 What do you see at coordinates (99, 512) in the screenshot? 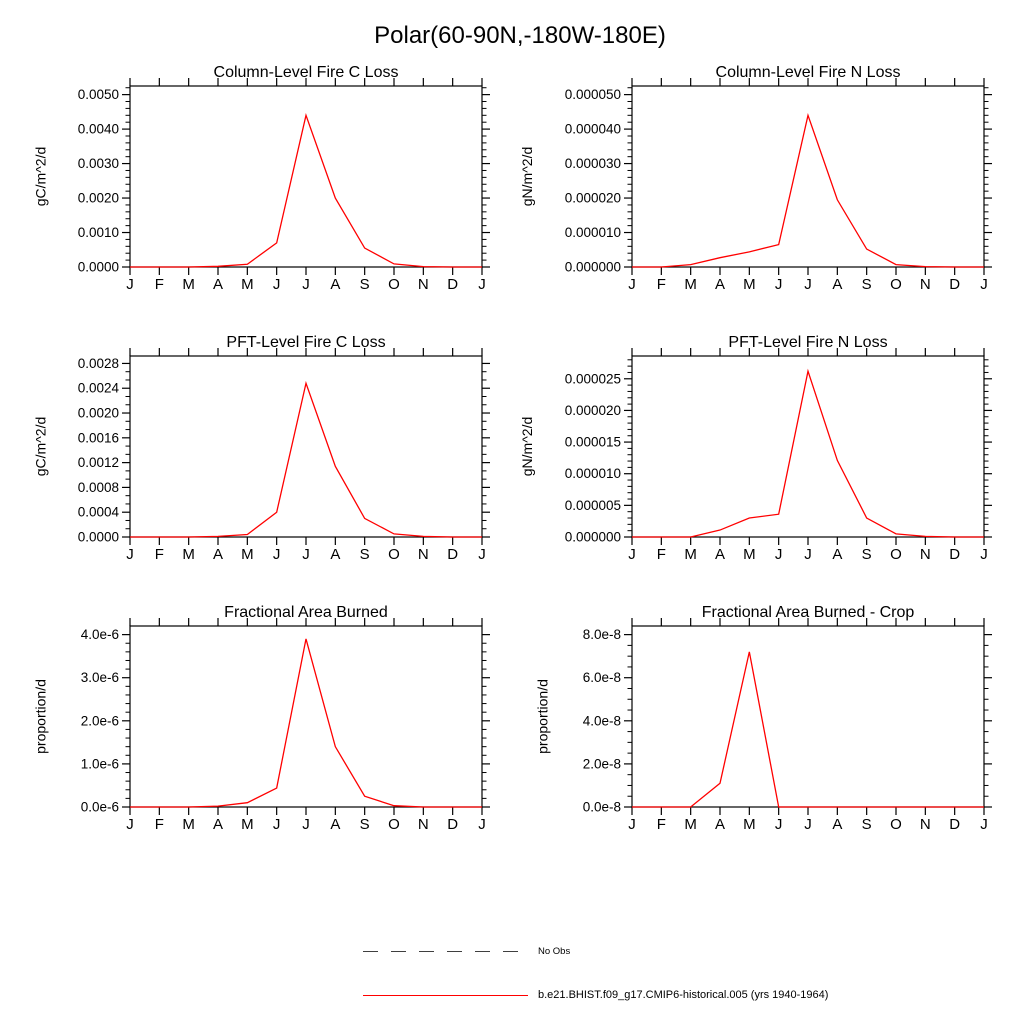
I see `y-tick-label: 0.0004` at bounding box center [99, 512].